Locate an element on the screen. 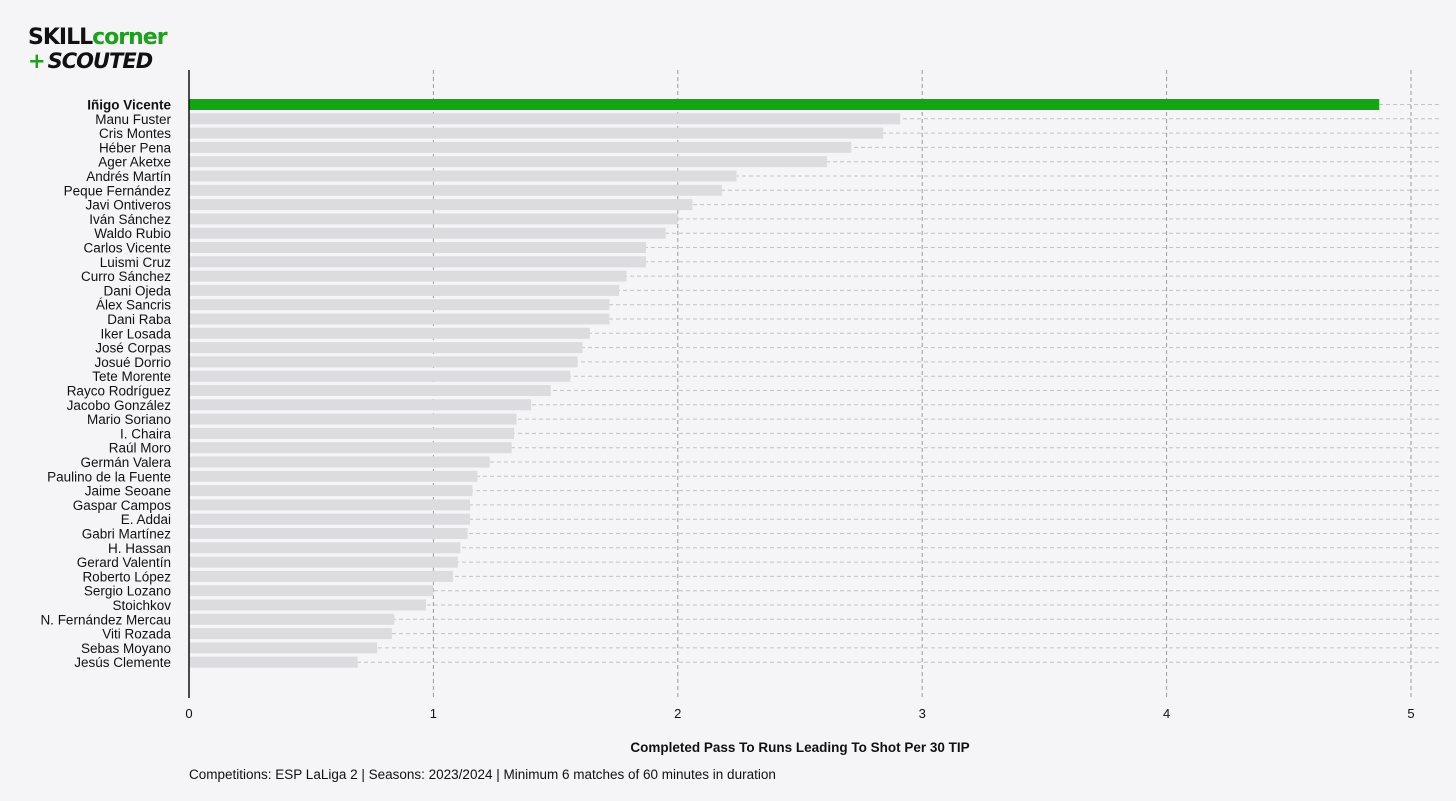 Image resolution: width=1456 pixels, height=801 pixels. x-tick-label: 5 is located at coordinates (1410, 713).